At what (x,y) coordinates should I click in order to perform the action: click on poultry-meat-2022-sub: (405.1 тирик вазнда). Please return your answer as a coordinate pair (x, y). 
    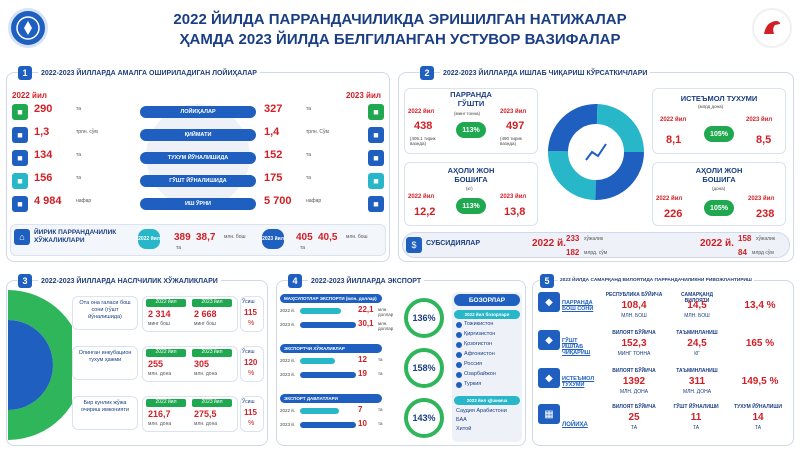
    Looking at the image, I should click on (423, 141).